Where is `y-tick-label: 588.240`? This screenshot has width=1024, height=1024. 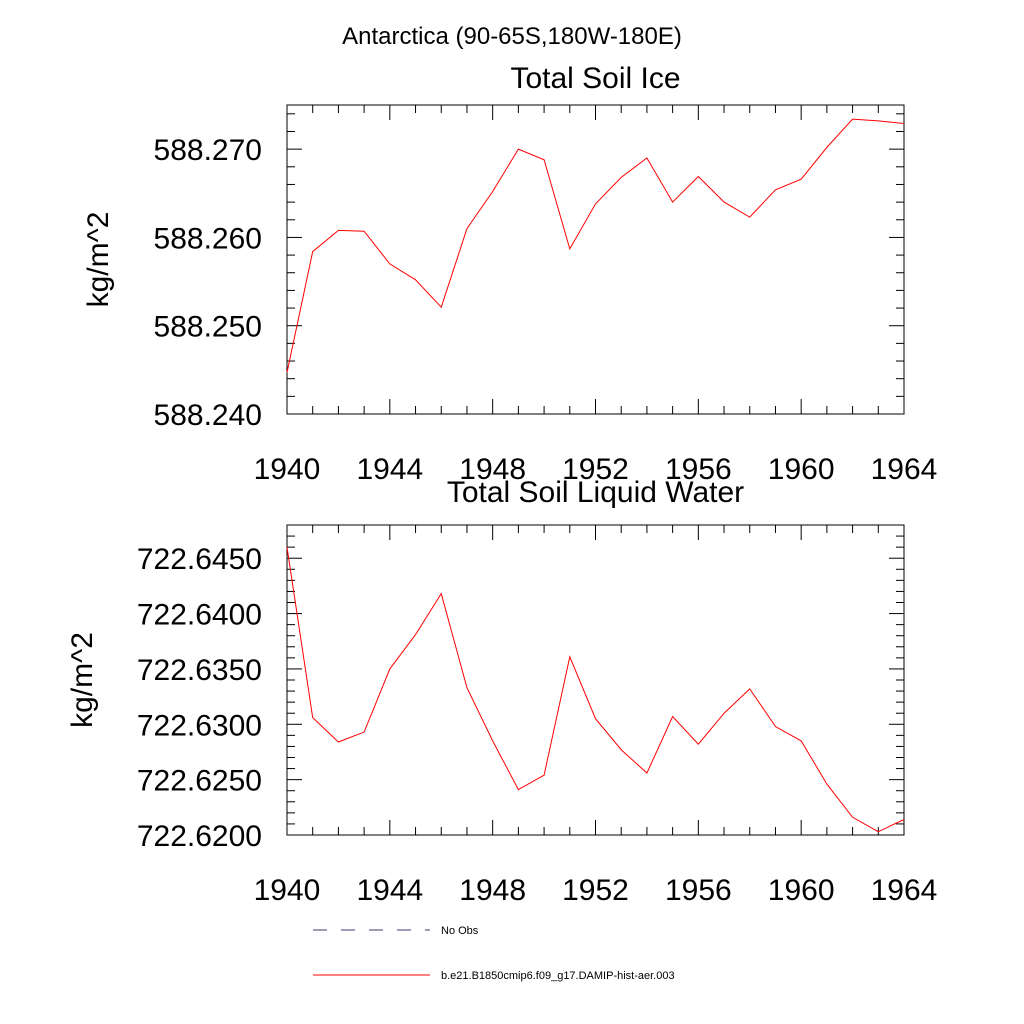
y-tick-label: 588.240 is located at coordinates (208, 415).